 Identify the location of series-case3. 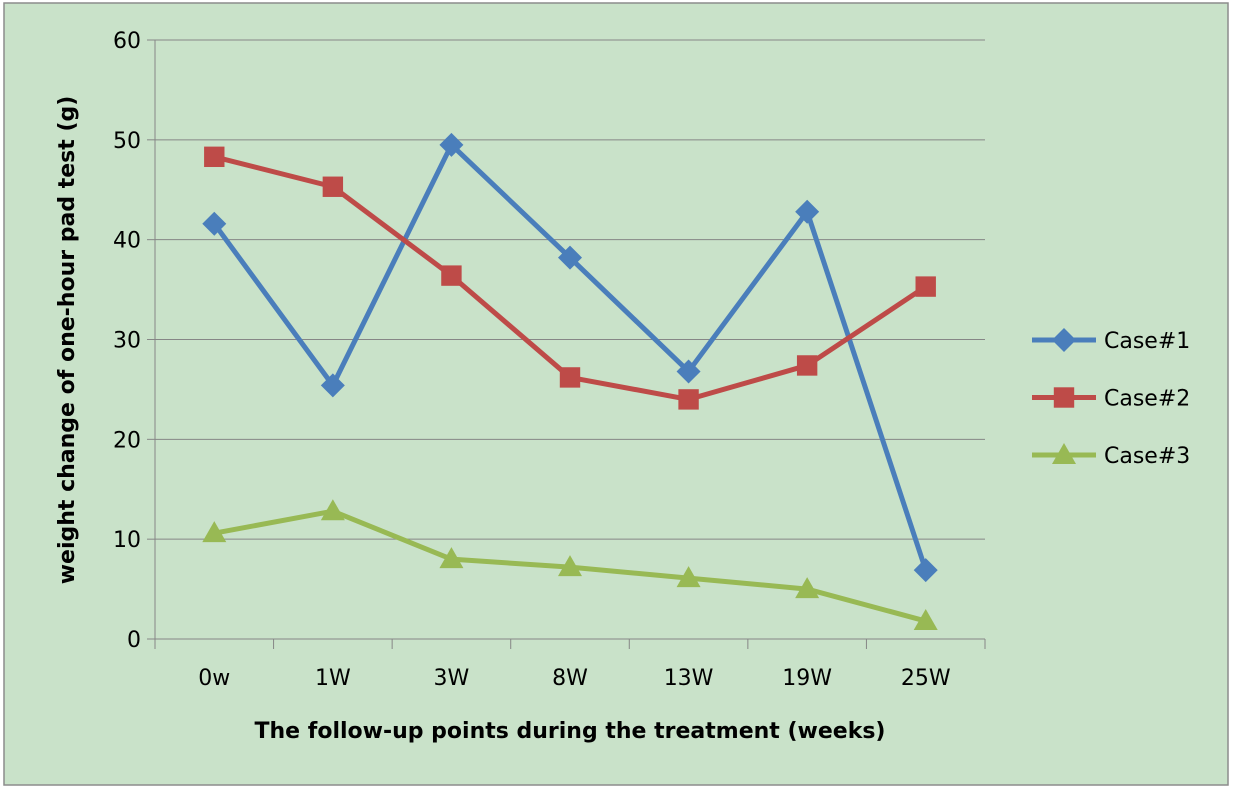
(570, 565).